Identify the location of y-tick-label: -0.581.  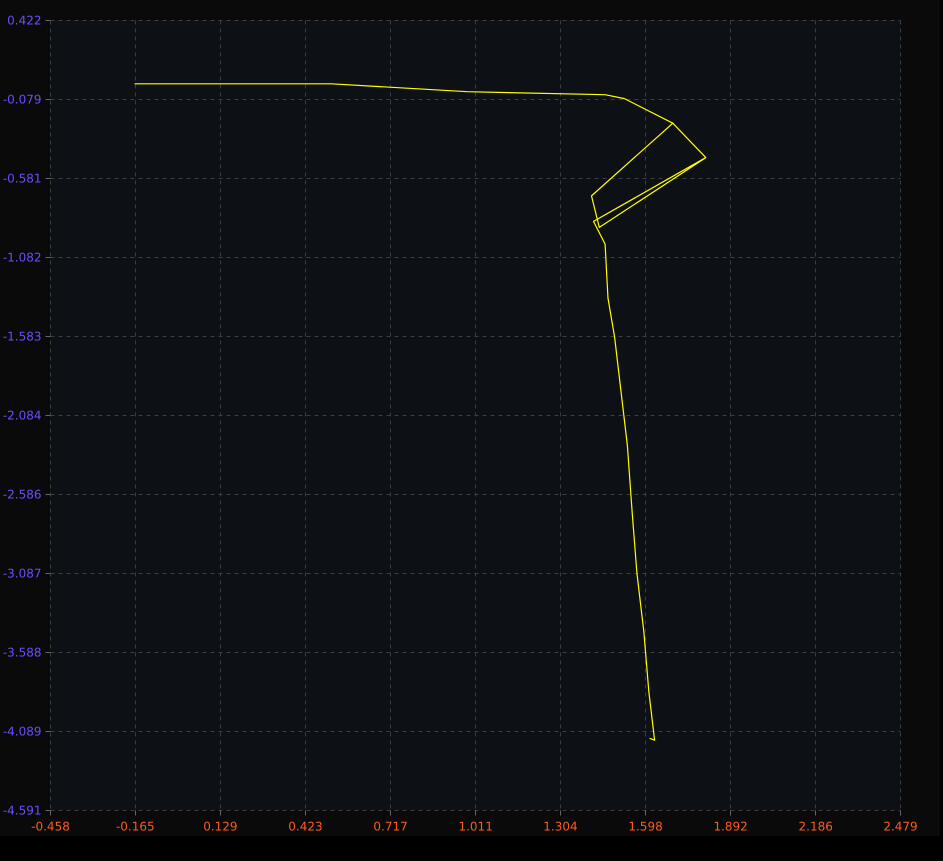
(22, 179).